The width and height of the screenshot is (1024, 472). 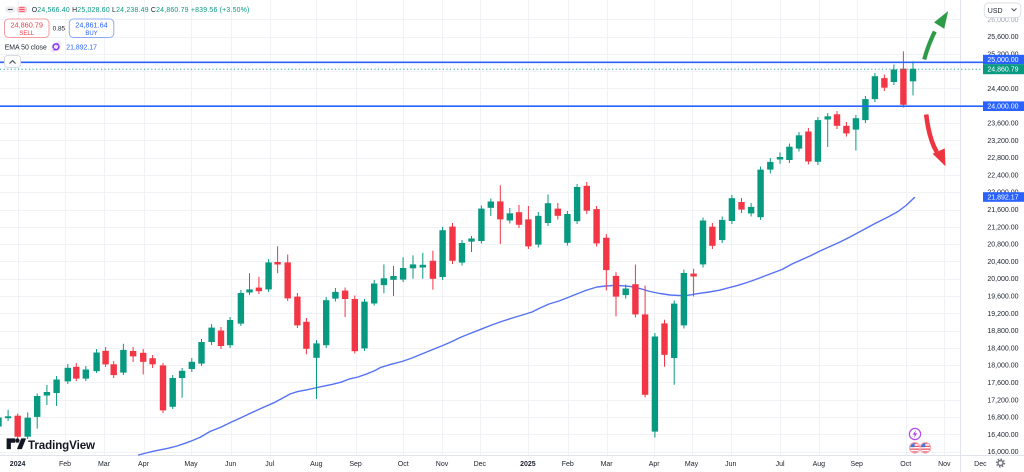 What do you see at coordinates (26, 34) in the screenshot?
I see `svg-text: SELL` at bounding box center [26, 34].